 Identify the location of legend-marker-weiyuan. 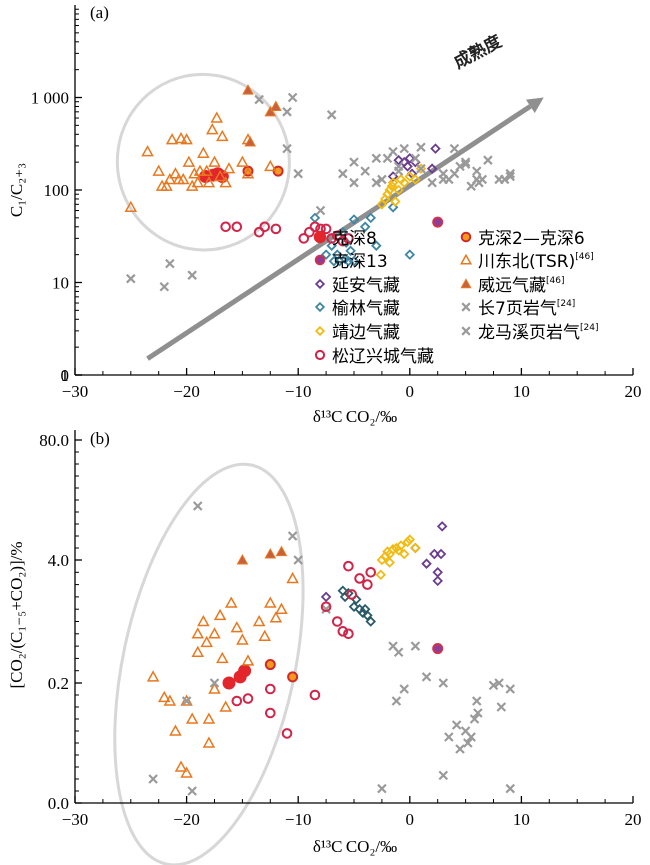
(466, 283).